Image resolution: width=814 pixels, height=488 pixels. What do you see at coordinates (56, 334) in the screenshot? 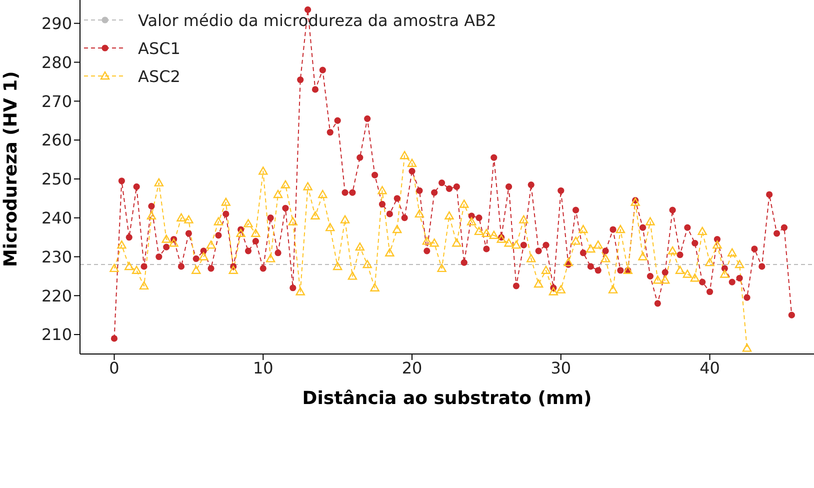
I see `y-tick-label: 210` at bounding box center [56, 334].